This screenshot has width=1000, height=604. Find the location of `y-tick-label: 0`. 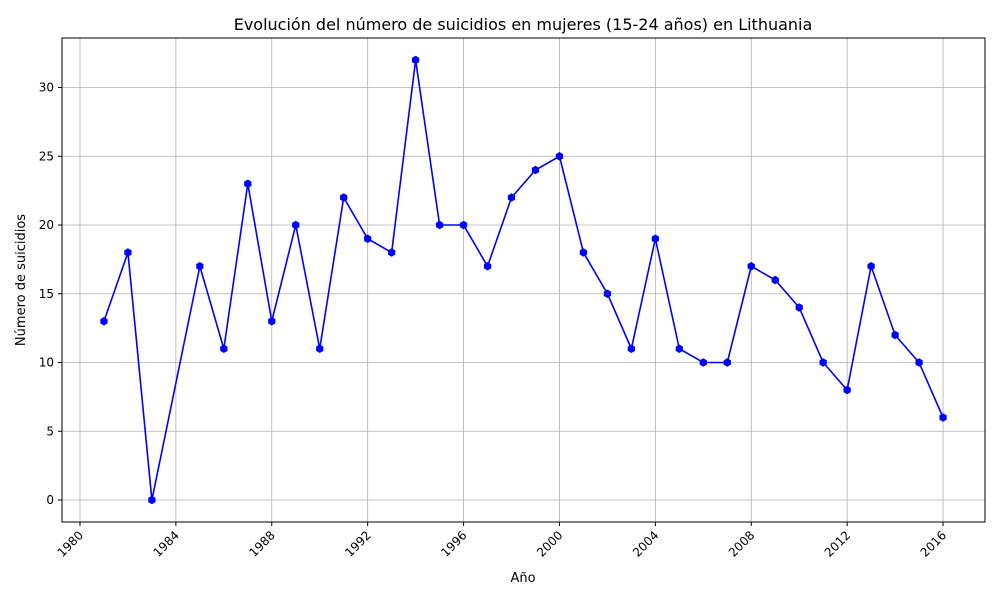

y-tick-label: 0 is located at coordinates (50, 500).